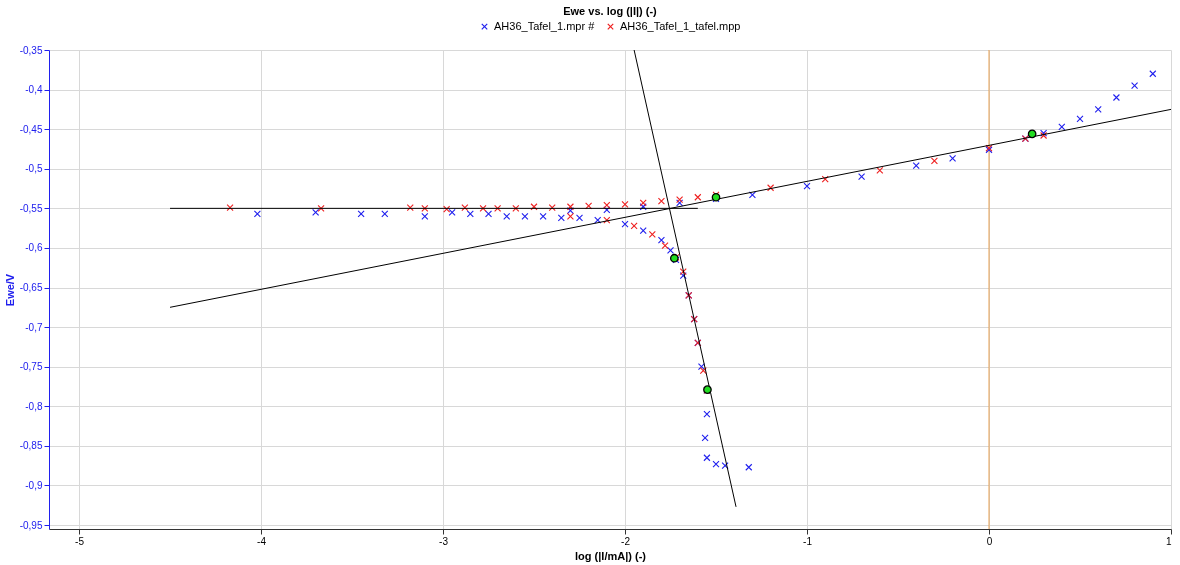  Describe the element at coordinates (34, 169) in the screenshot. I see `y-tick-label: -0,5` at that location.